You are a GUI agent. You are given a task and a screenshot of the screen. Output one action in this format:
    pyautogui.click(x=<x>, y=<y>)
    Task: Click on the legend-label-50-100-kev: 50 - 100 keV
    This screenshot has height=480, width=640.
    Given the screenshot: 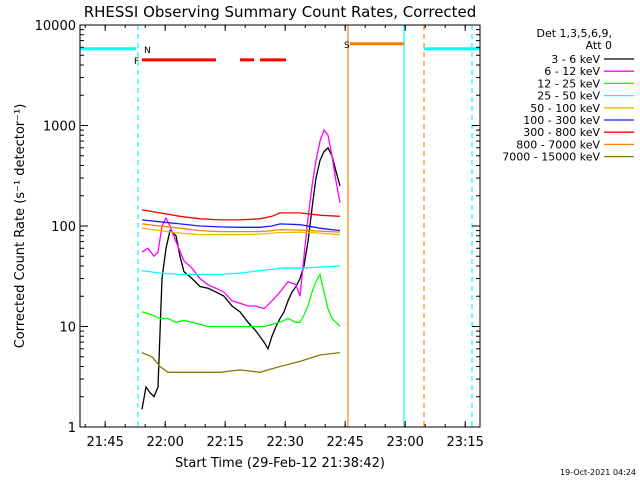 What is the action you would take?
    pyautogui.click(x=565, y=108)
    